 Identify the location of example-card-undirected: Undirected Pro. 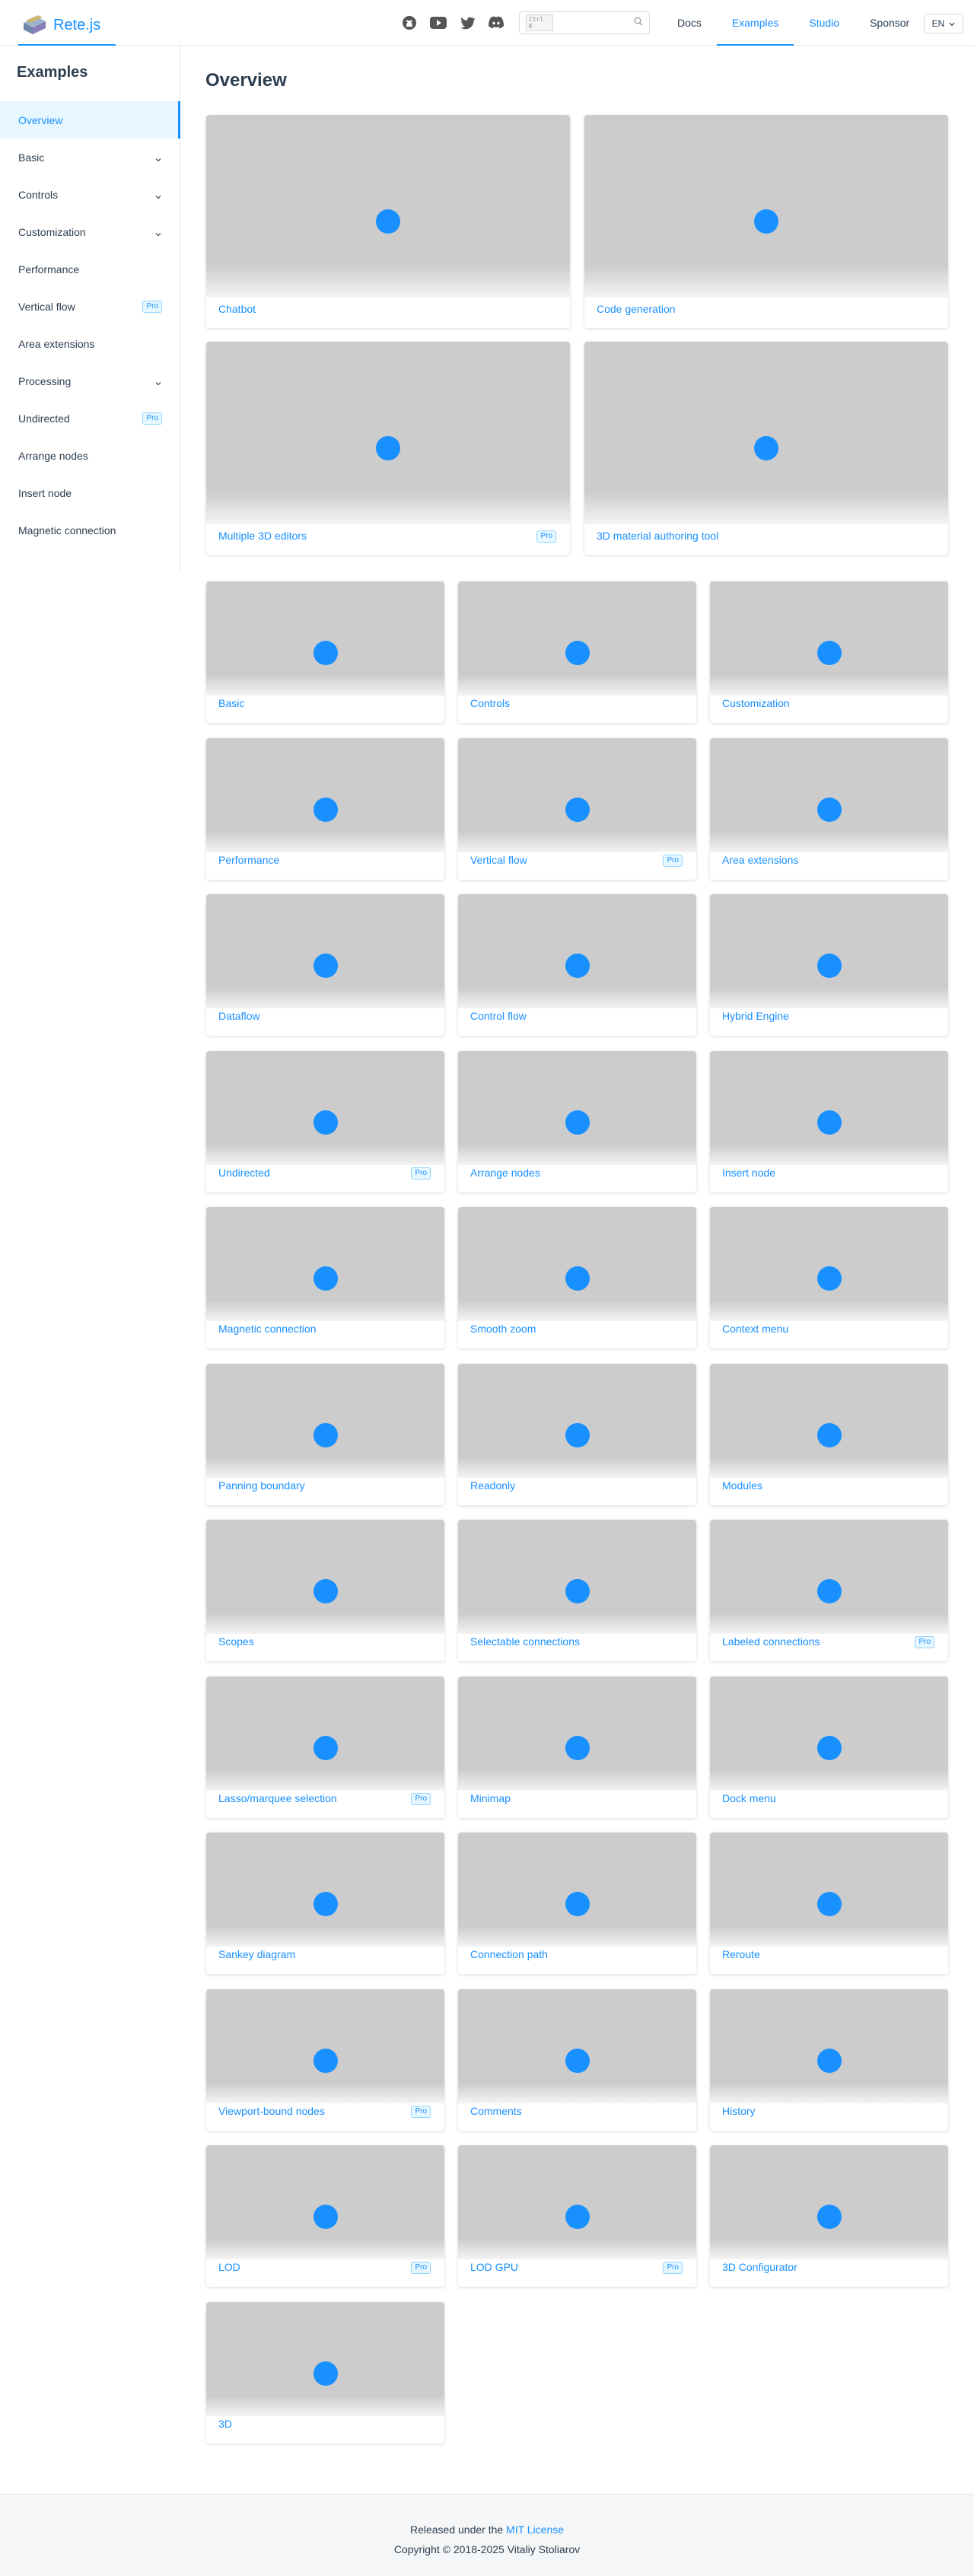
(325, 1121).